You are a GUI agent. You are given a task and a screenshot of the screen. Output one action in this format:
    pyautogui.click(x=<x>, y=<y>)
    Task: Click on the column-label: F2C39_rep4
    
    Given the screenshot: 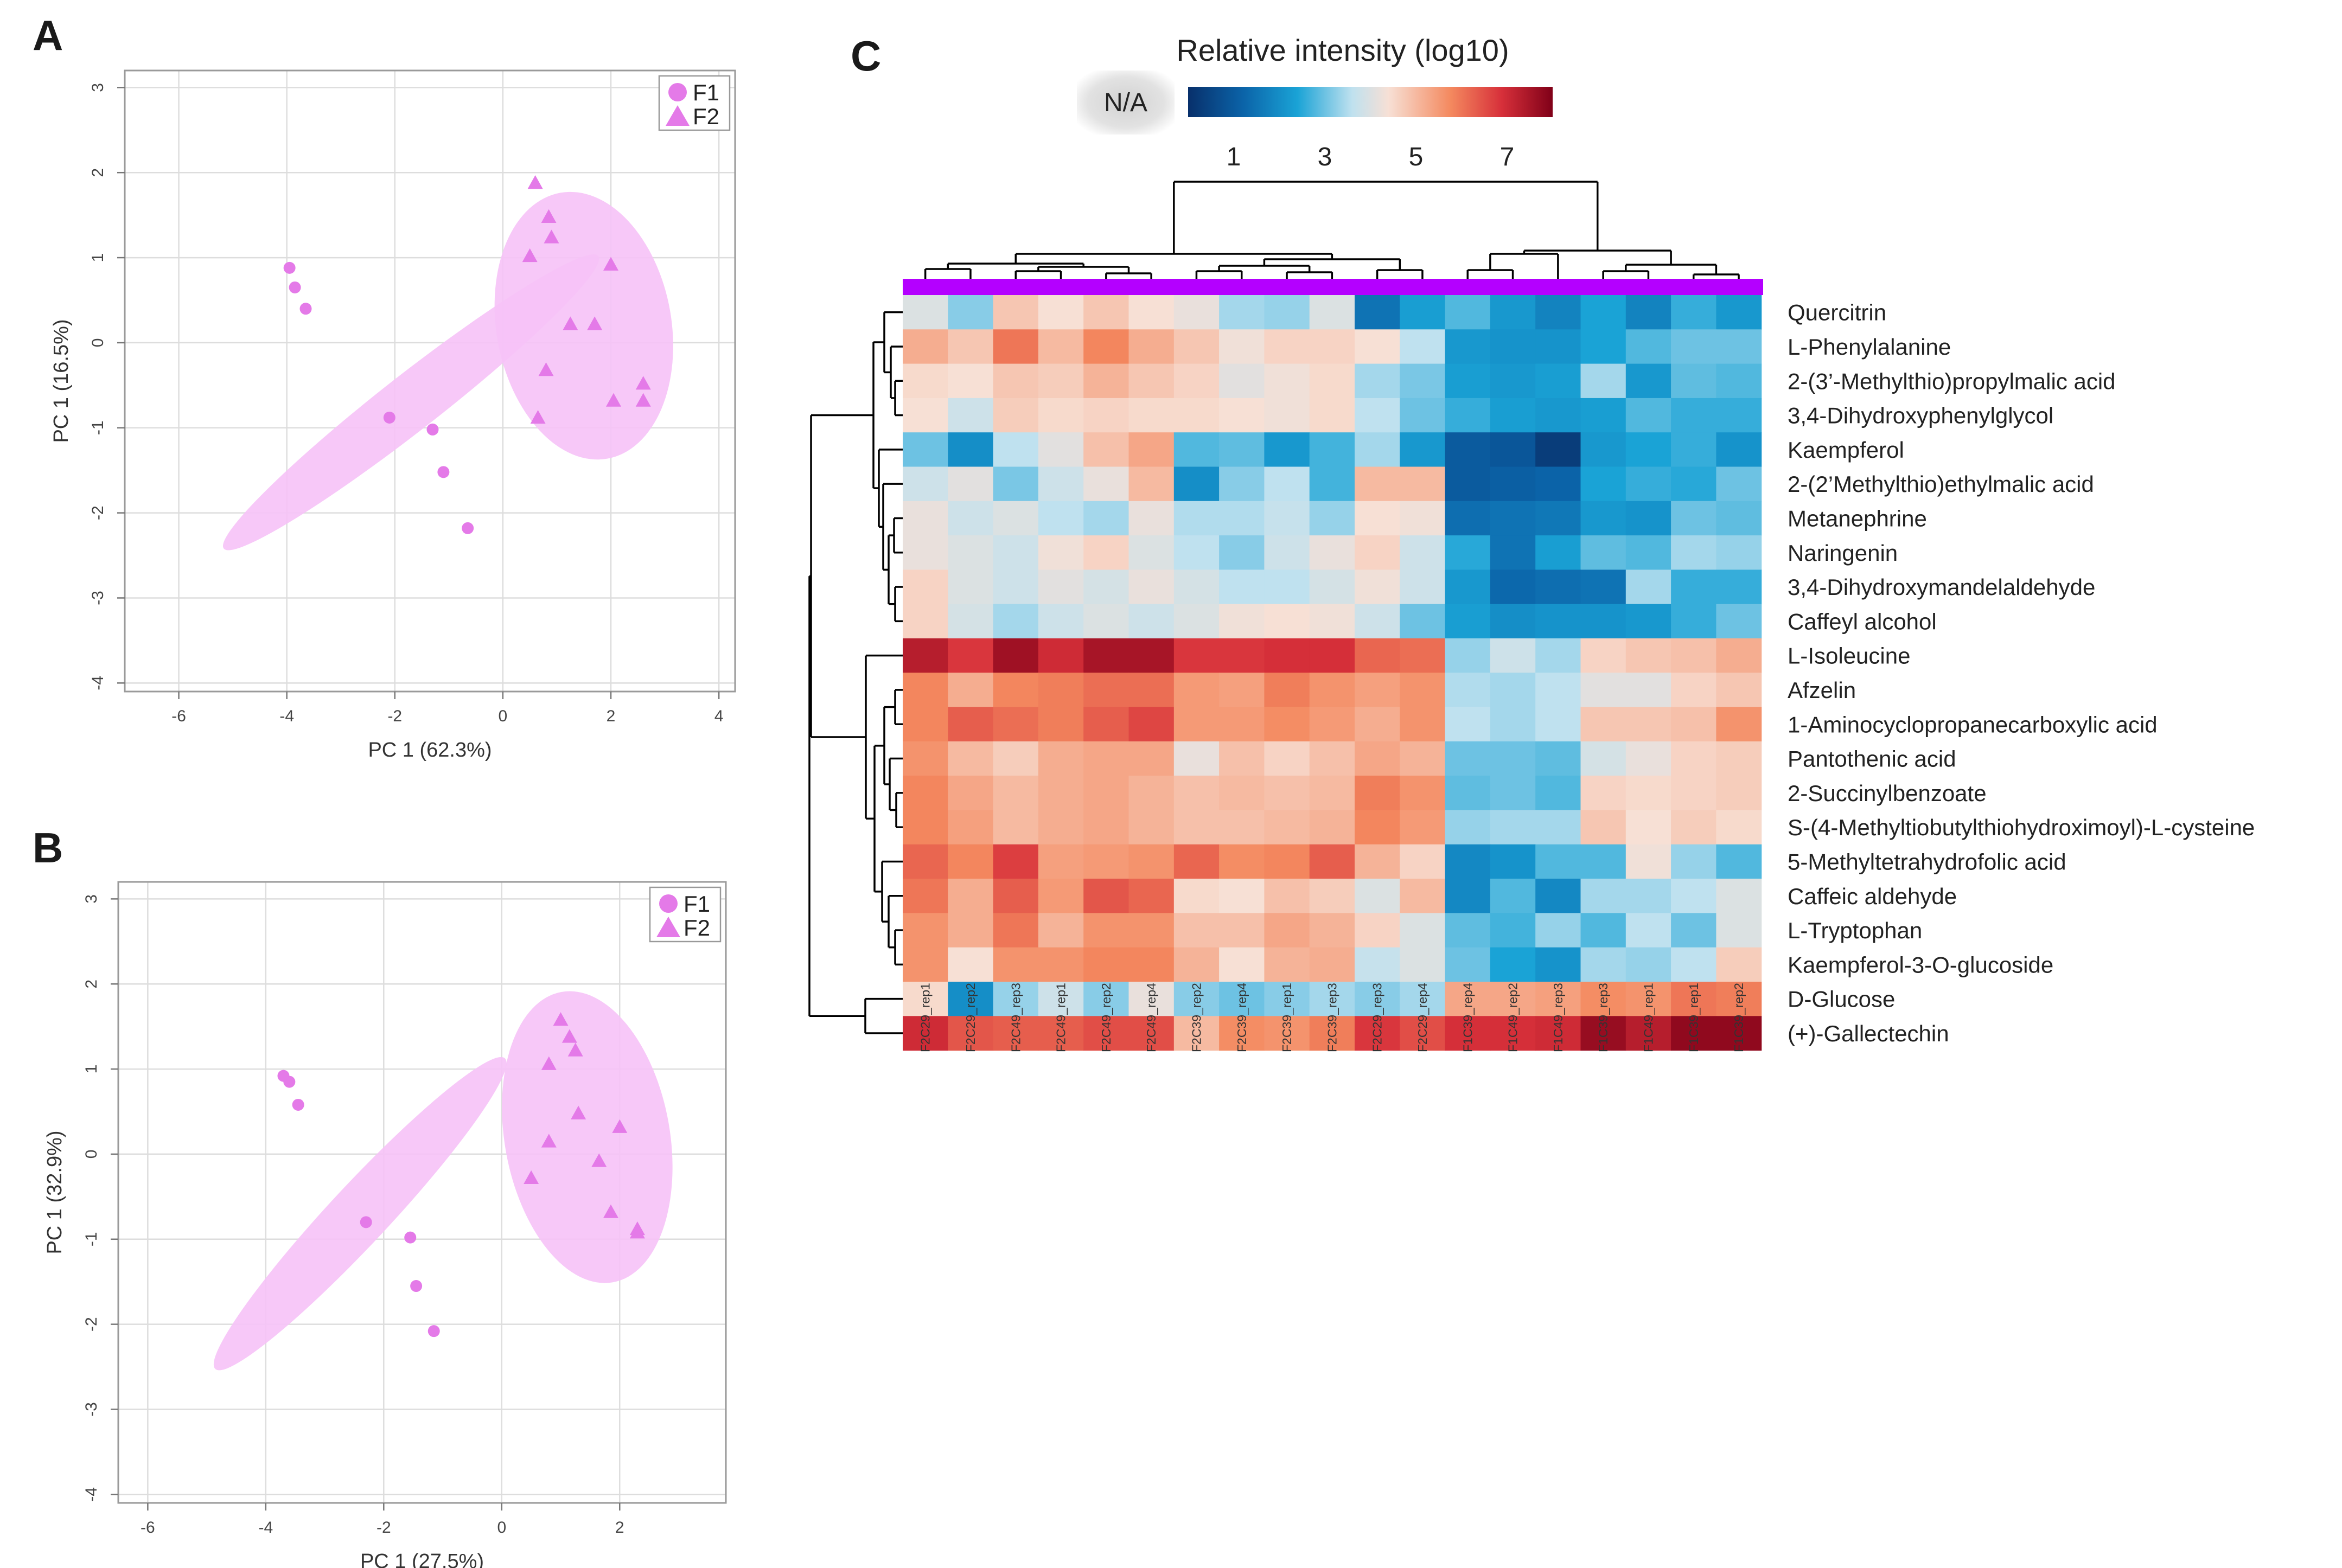 What is the action you would take?
    pyautogui.click(x=1242, y=1017)
    